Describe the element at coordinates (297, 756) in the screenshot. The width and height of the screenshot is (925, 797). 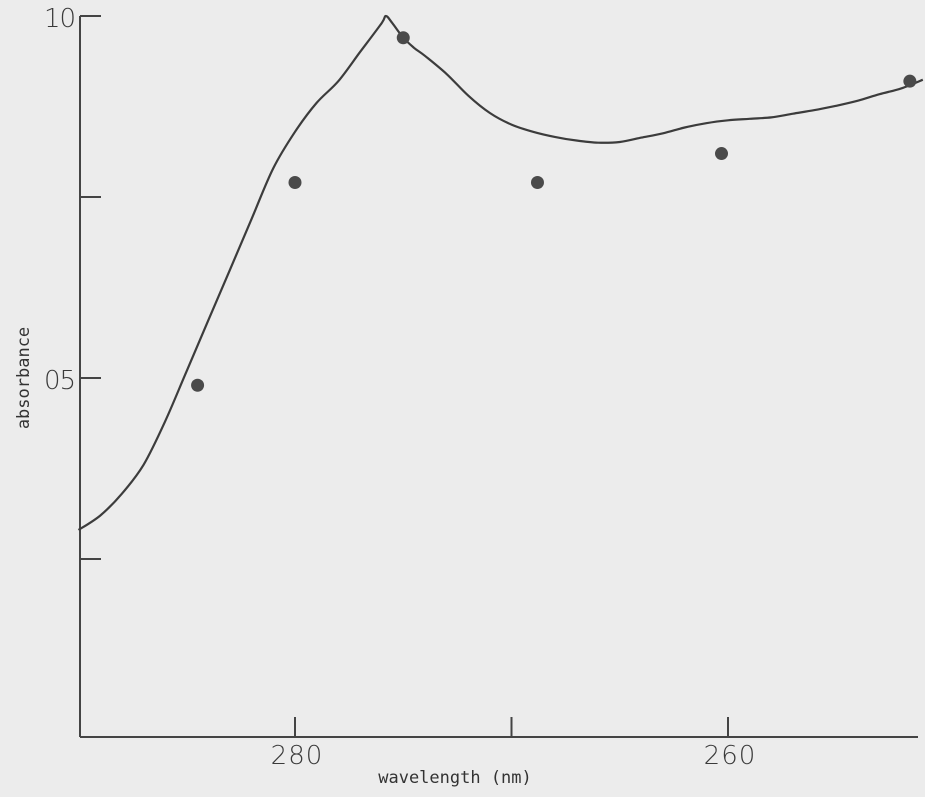
I see `x-tick-label: 280` at that location.